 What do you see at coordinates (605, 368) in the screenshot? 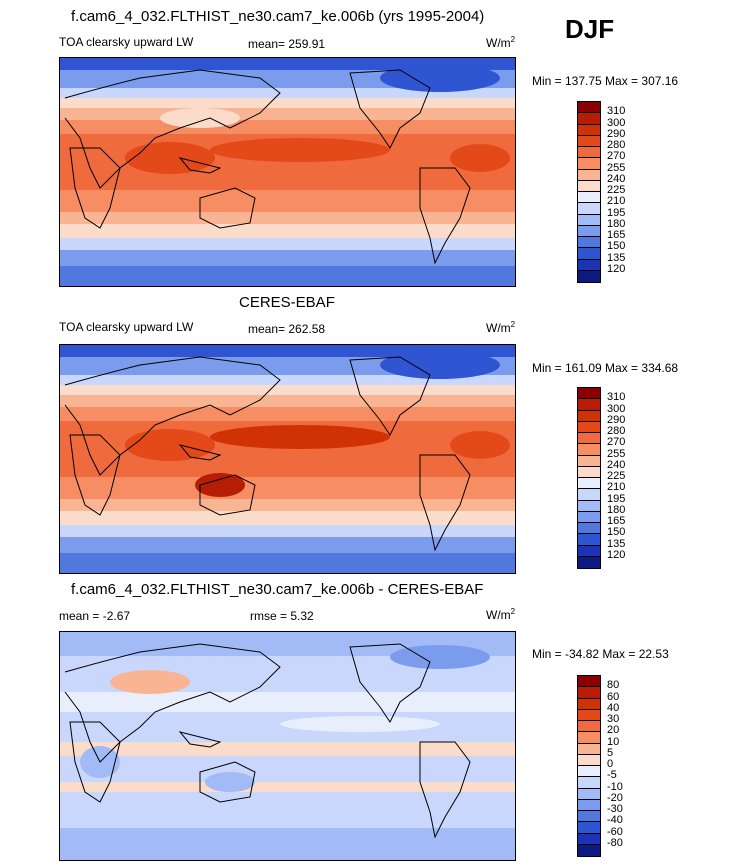
I see `panel-2-minmax: Min = 161.09 Max = 334.68` at bounding box center [605, 368].